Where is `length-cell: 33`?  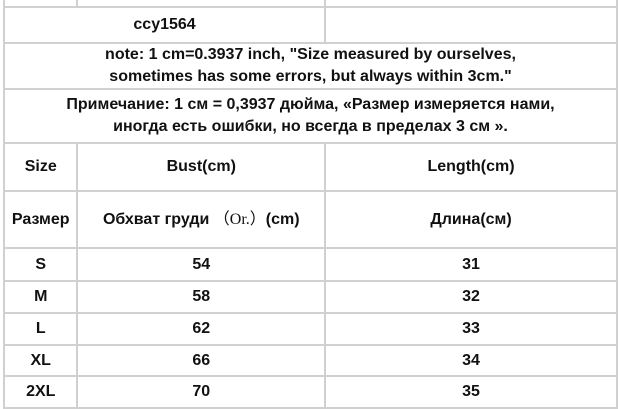 length-cell: 33 is located at coordinates (471, 329).